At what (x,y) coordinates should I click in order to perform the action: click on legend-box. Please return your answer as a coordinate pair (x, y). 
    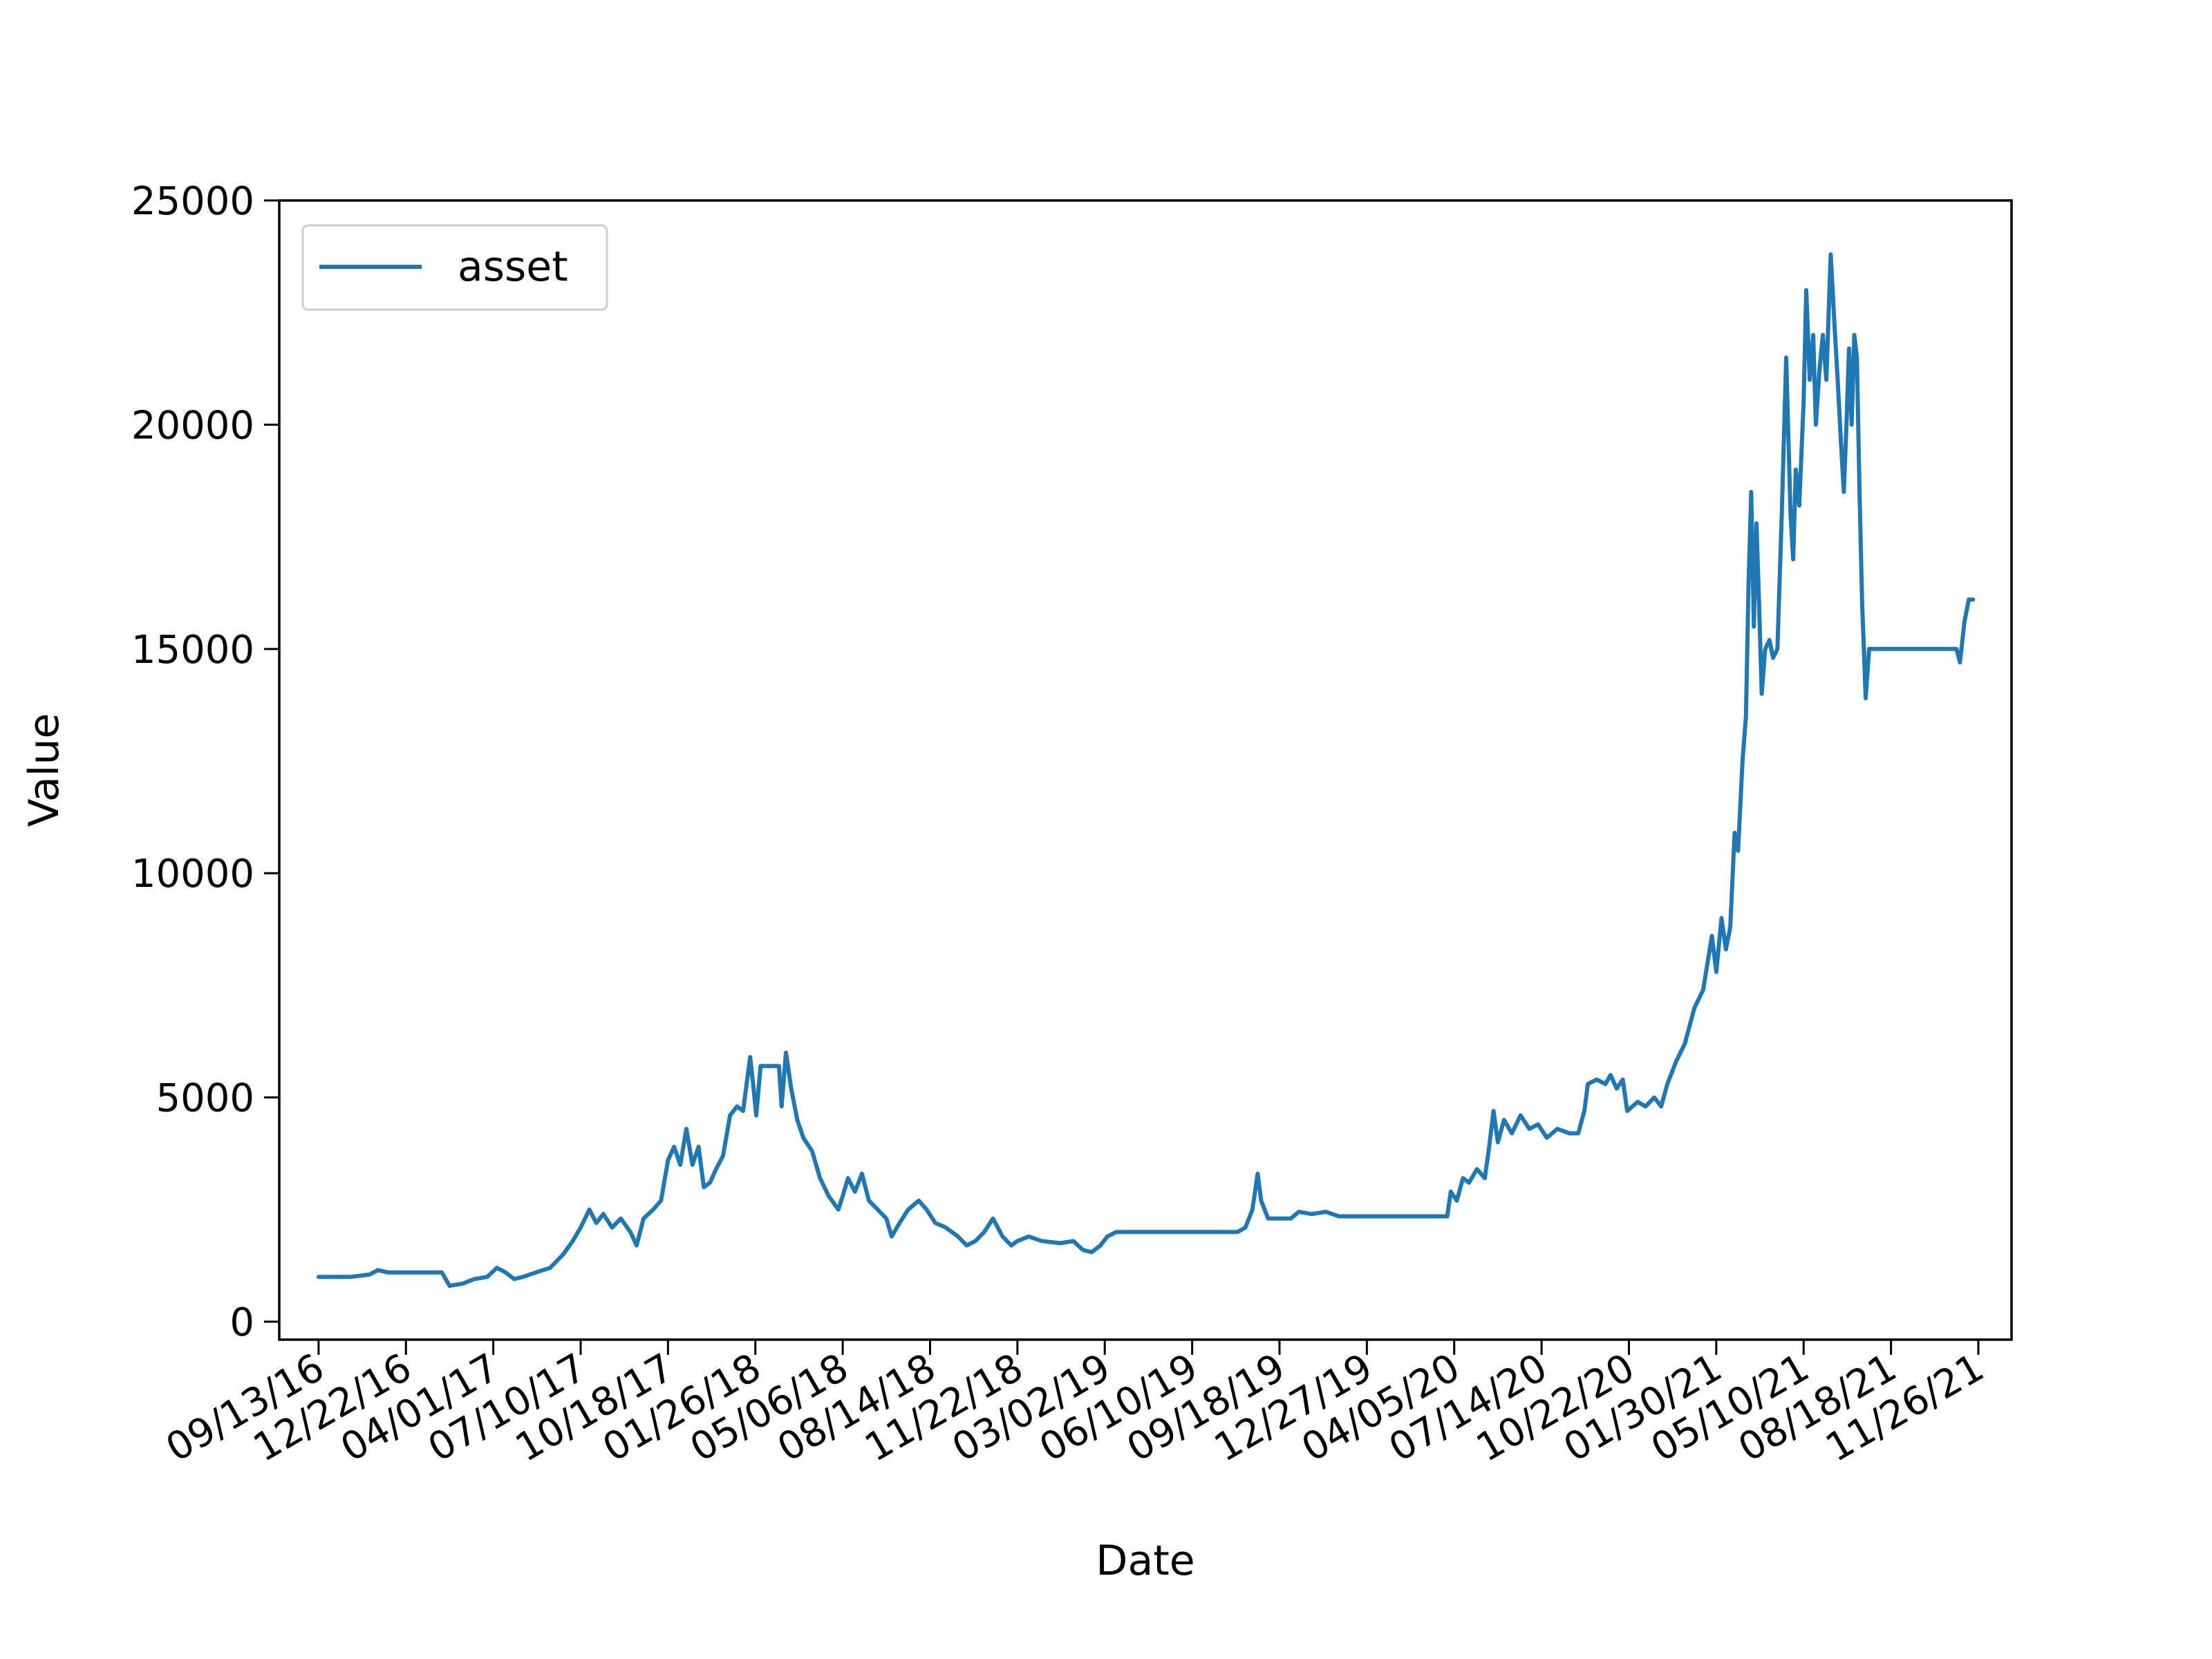
    Looking at the image, I should click on (454, 267).